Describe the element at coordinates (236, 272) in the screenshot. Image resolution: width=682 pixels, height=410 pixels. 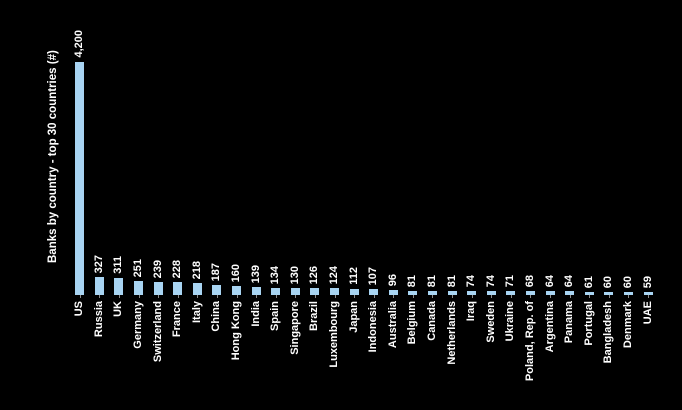
I see `value-label: 160` at that location.